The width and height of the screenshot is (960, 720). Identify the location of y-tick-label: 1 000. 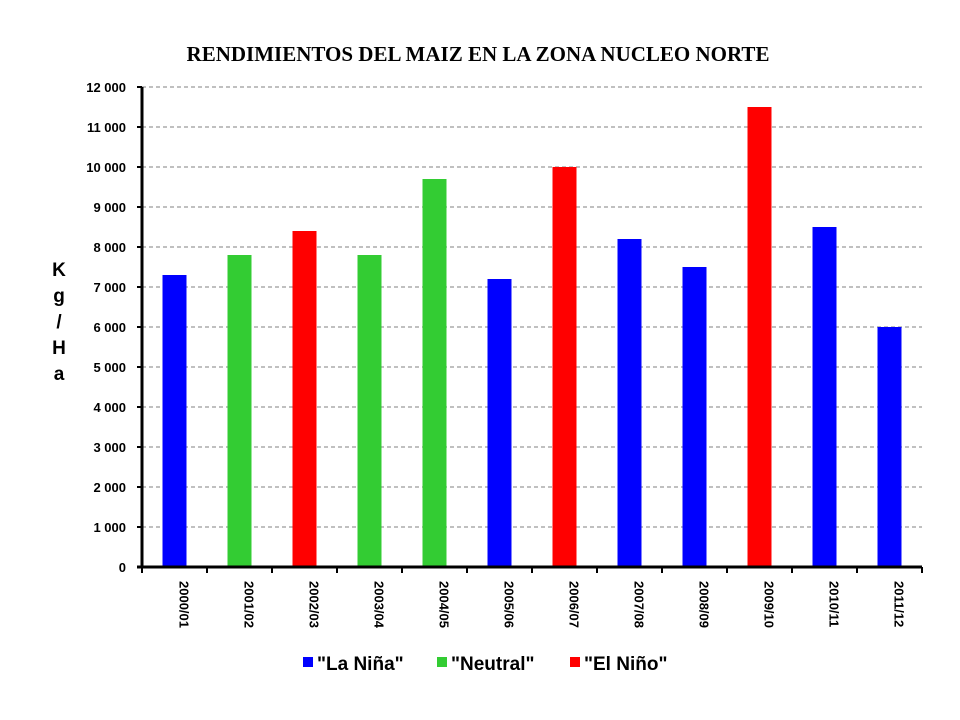
(109, 527).